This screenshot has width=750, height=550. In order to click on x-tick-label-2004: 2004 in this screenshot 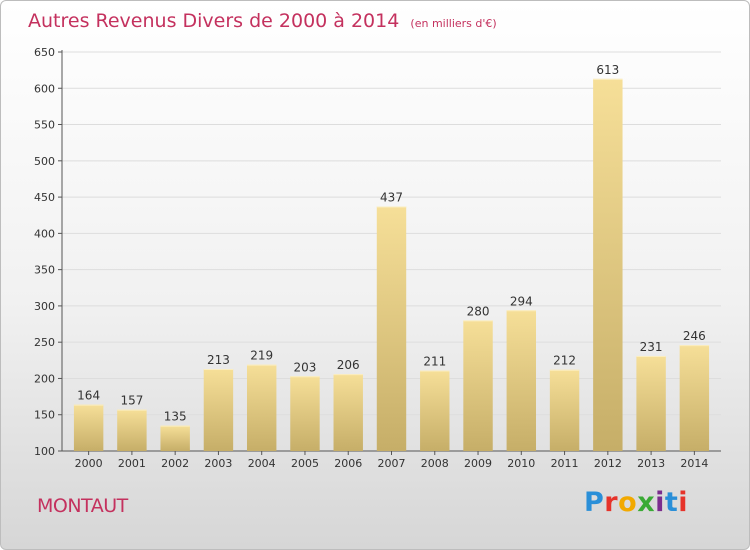, I will do `click(262, 463)`.